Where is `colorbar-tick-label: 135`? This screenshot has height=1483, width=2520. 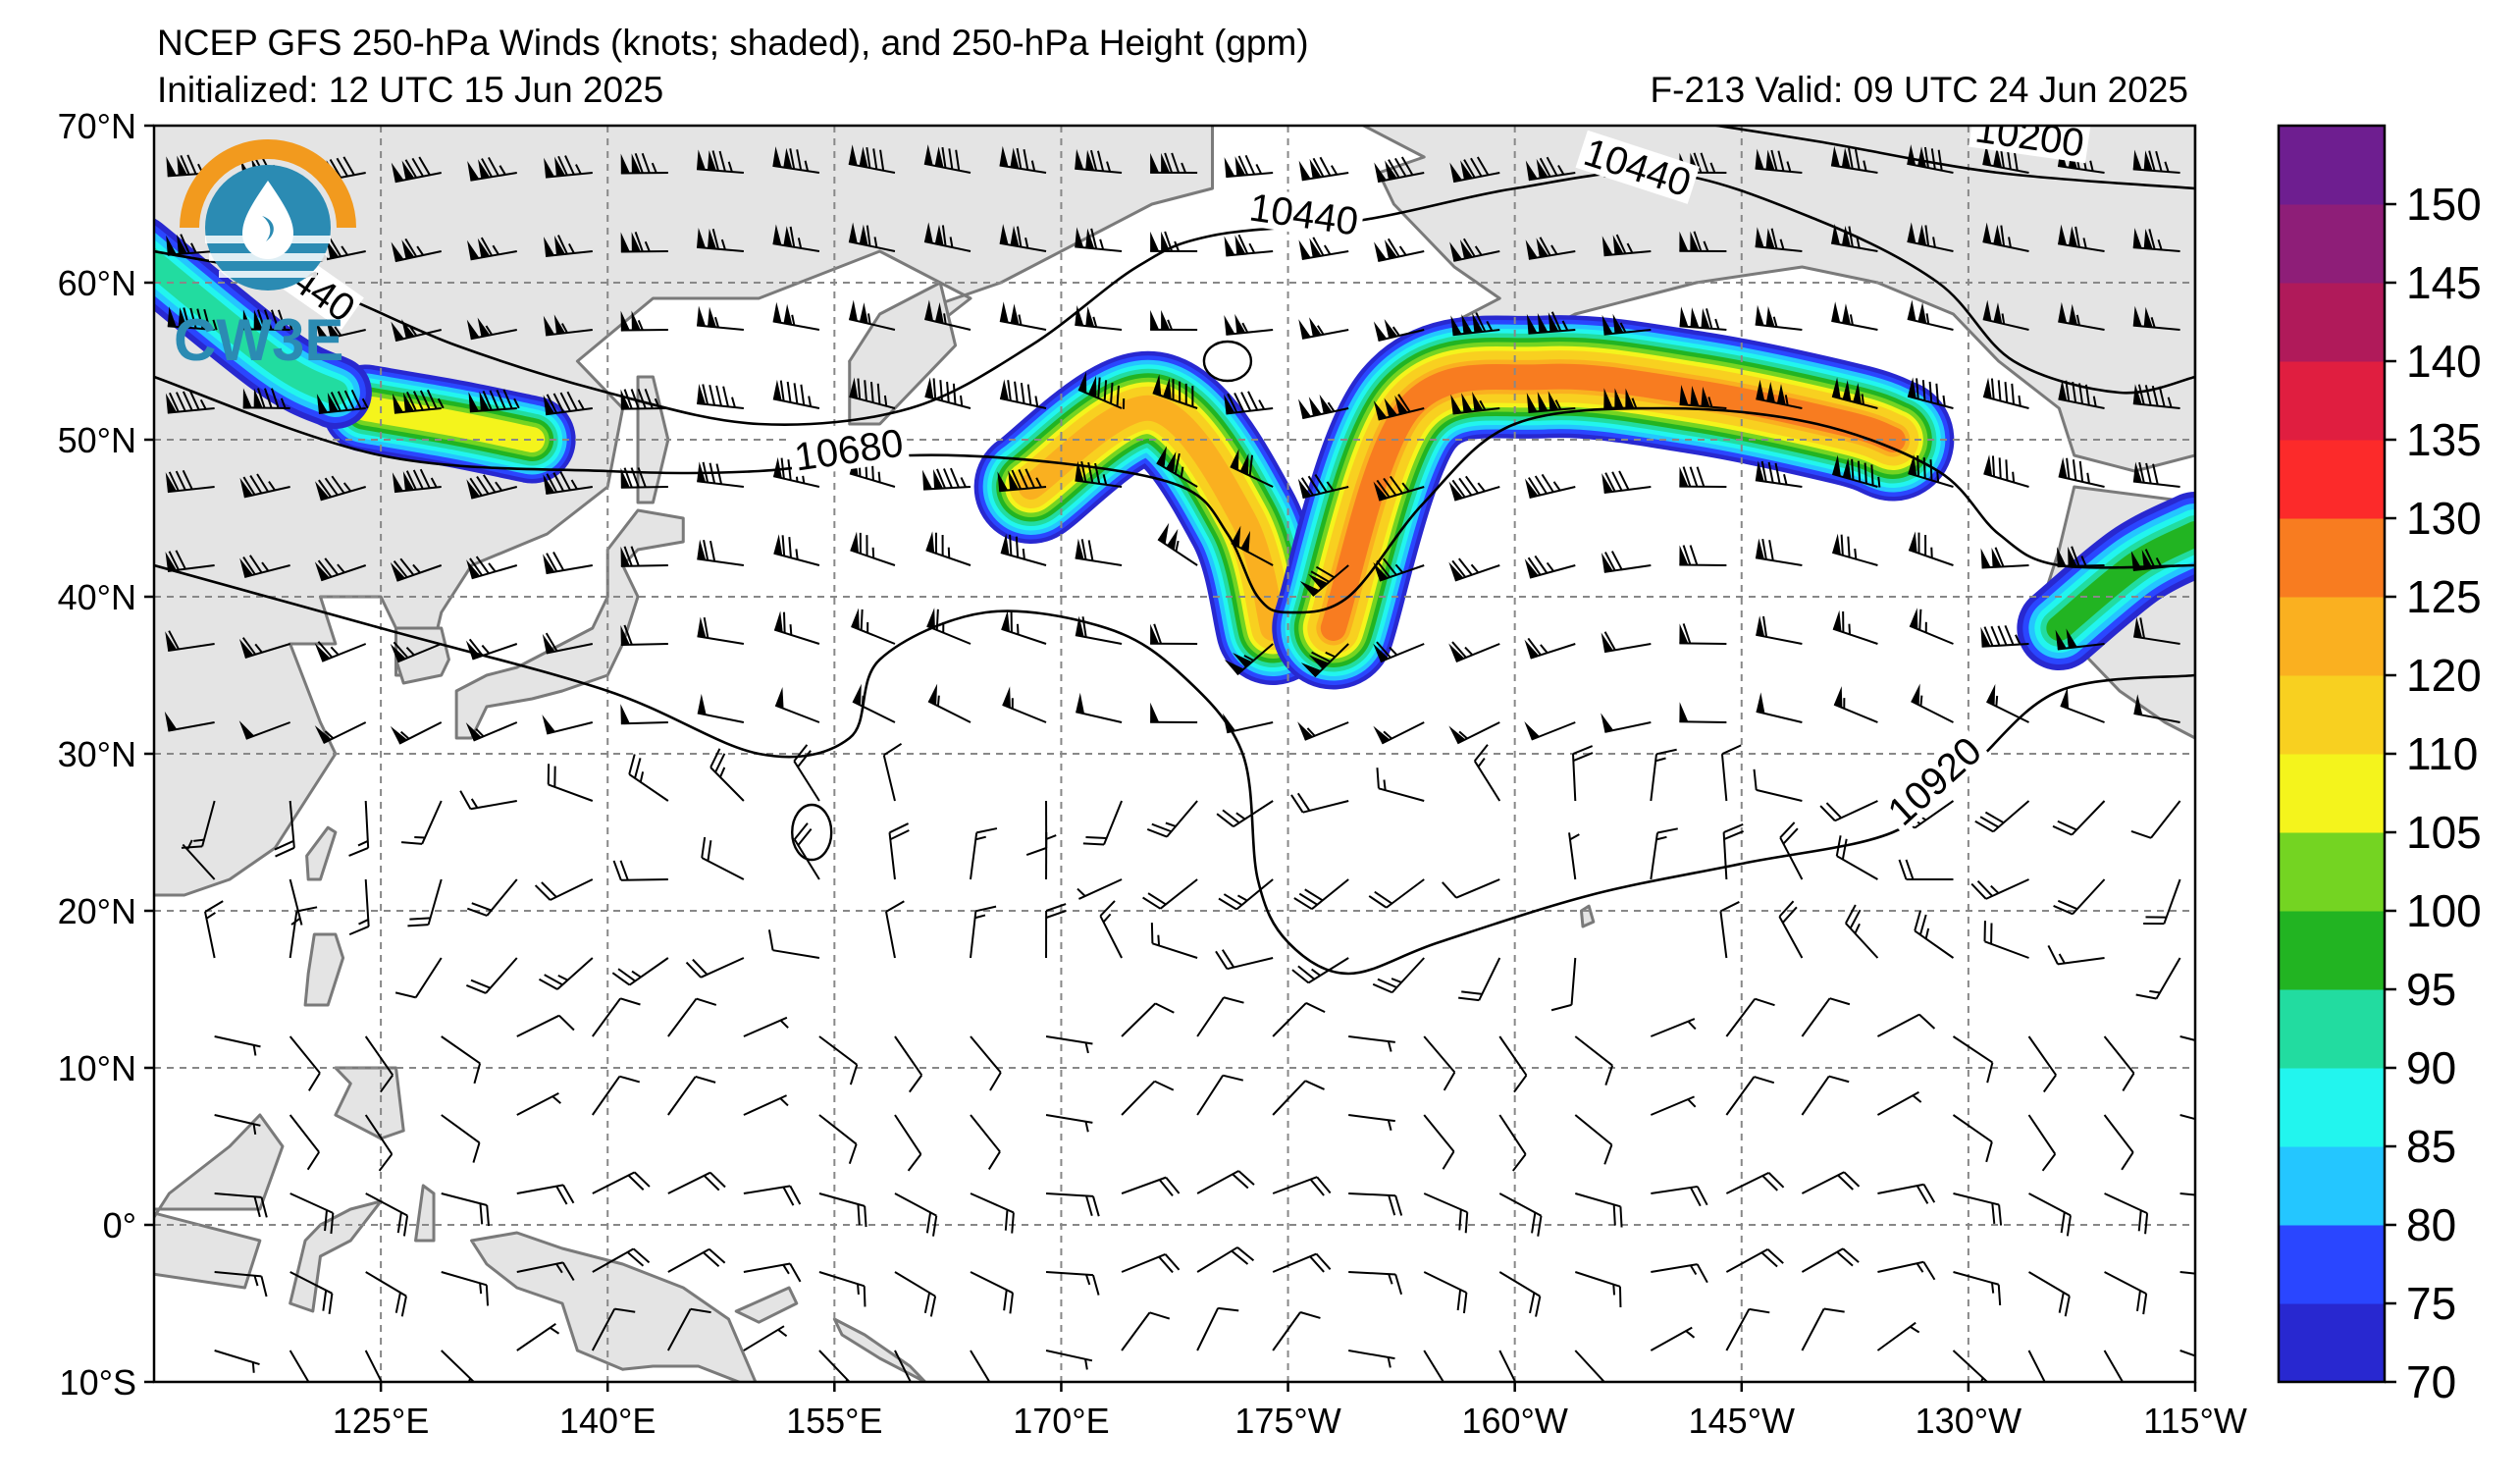
colorbar-tick-label: 135 is located at coordinates (2444, 439).